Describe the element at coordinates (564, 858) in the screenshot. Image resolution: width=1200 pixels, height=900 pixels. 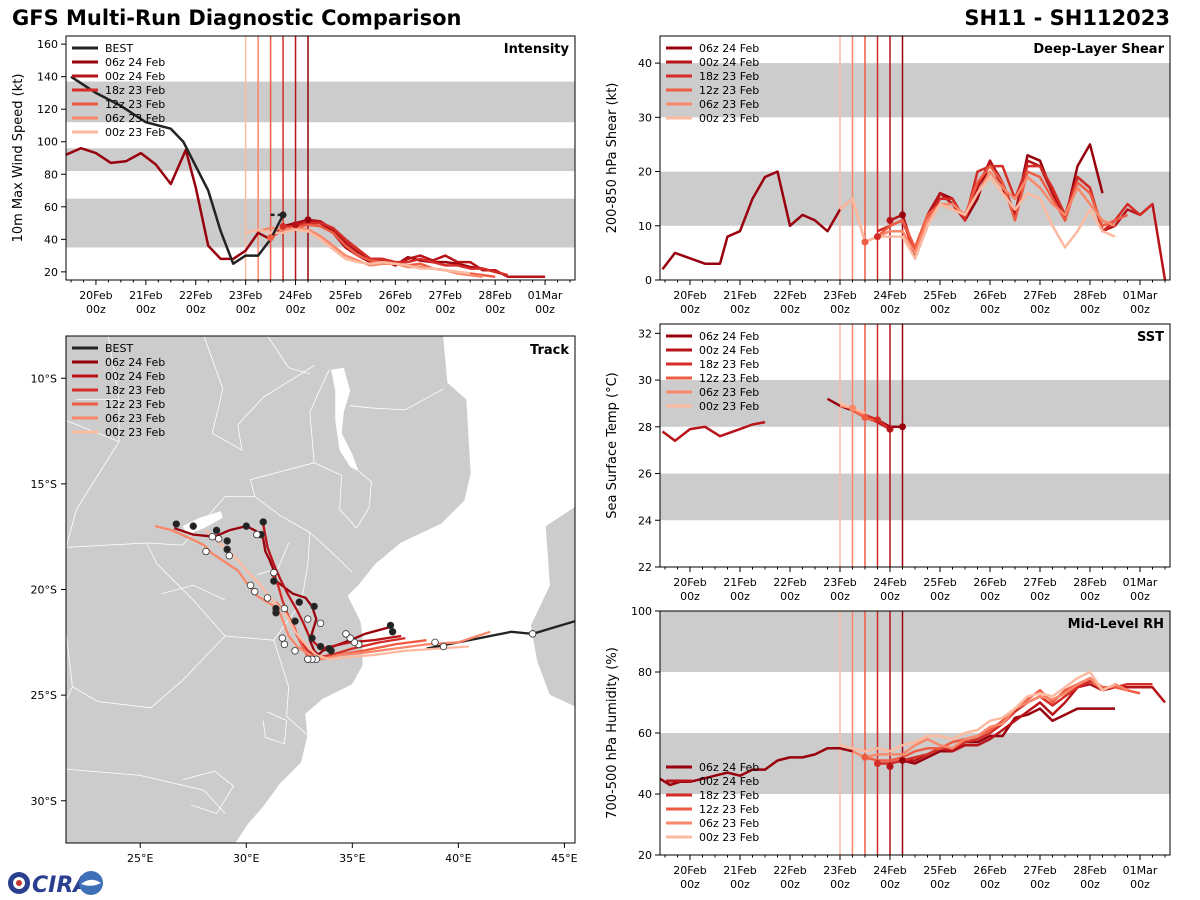
I see `lon-tick-label: 45°E` at that location.